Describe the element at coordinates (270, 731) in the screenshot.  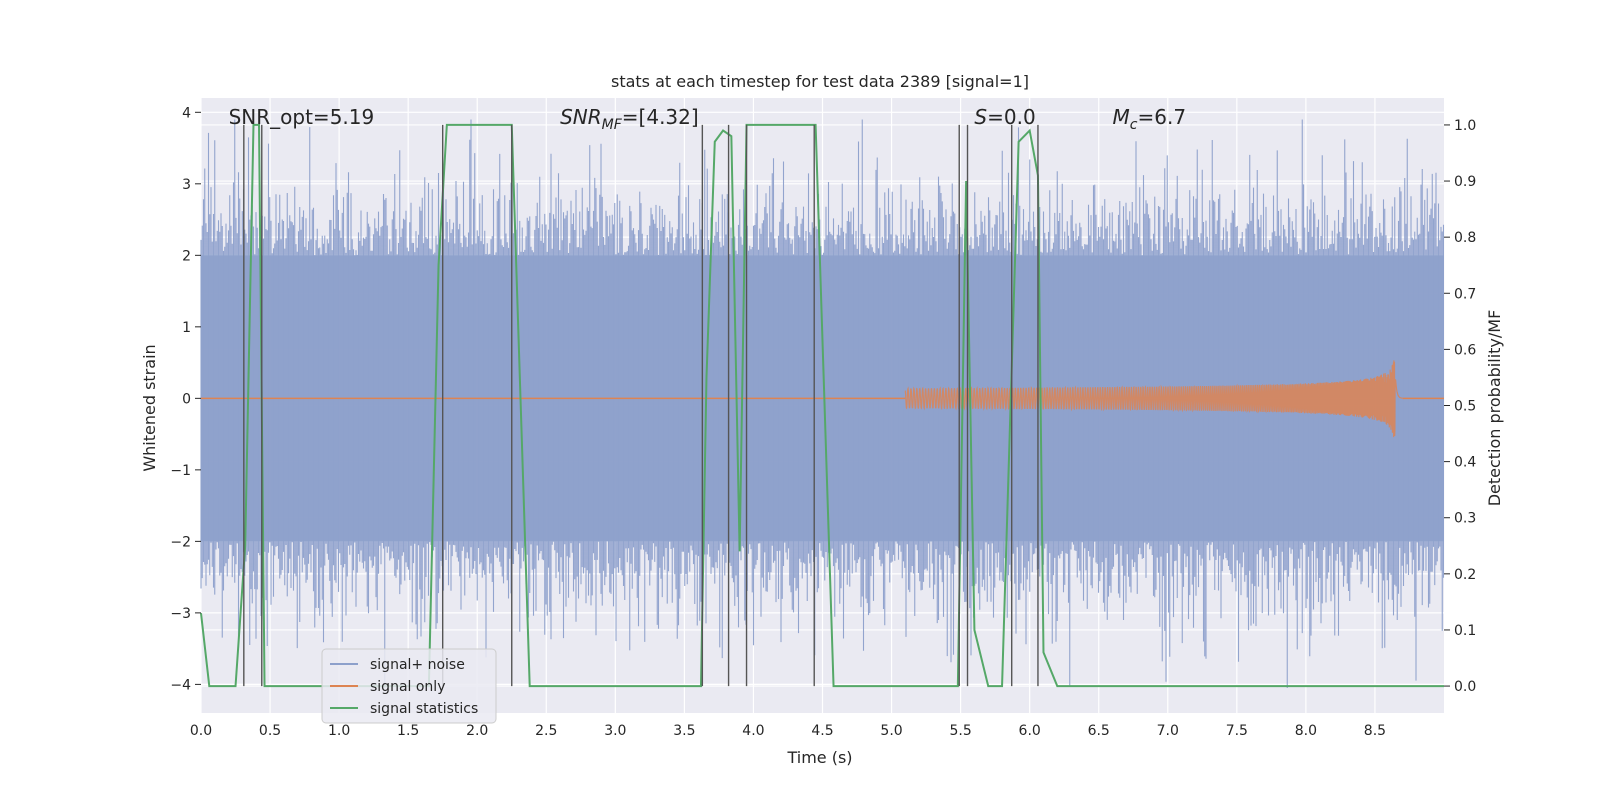
I see `x-tick-label: 0.5` at that location.